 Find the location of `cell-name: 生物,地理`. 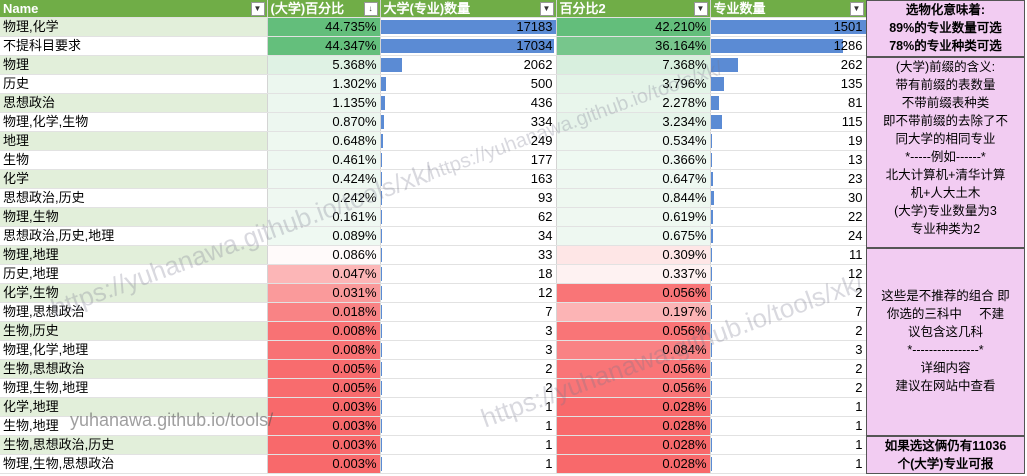

cell-name: 生物,地理 is located at coordinates (134, 426).